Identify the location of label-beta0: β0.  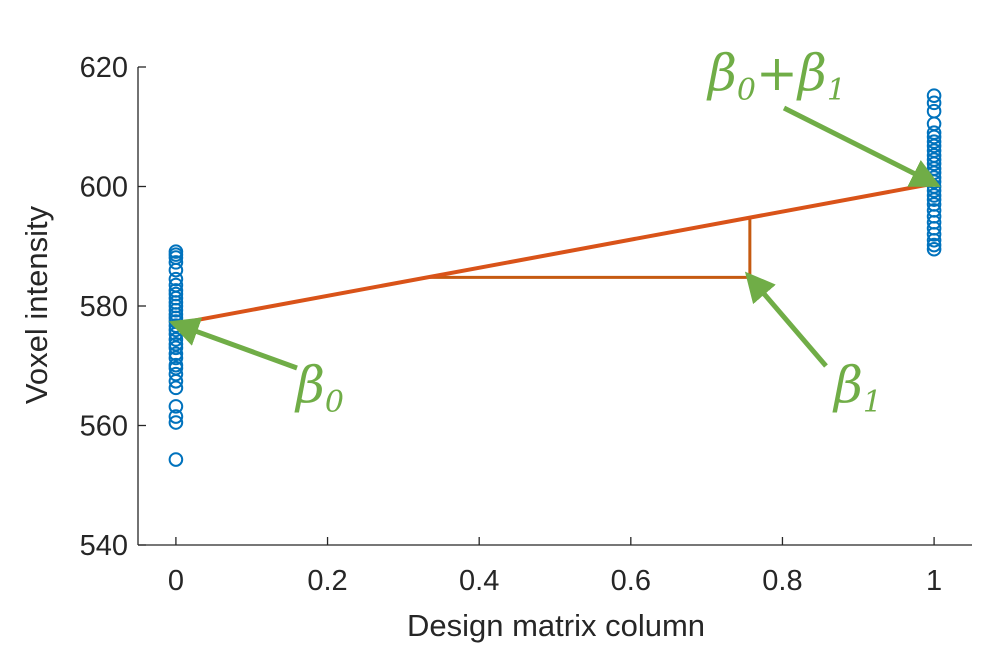
(319, 388).